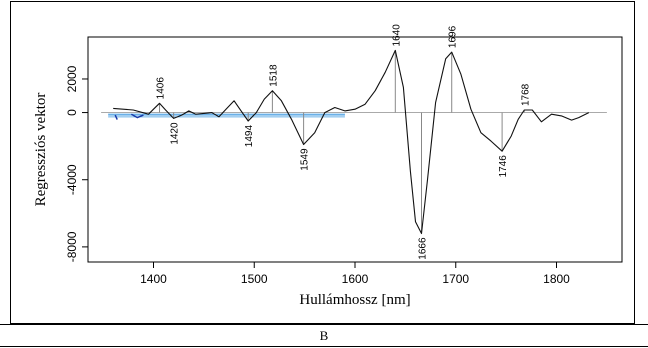 Image resolution: width=648 pixels, height=348 pixels. Describe the element at coordinates (305, 159) in the screenshot. I see `peak-label: 1549` at that location.